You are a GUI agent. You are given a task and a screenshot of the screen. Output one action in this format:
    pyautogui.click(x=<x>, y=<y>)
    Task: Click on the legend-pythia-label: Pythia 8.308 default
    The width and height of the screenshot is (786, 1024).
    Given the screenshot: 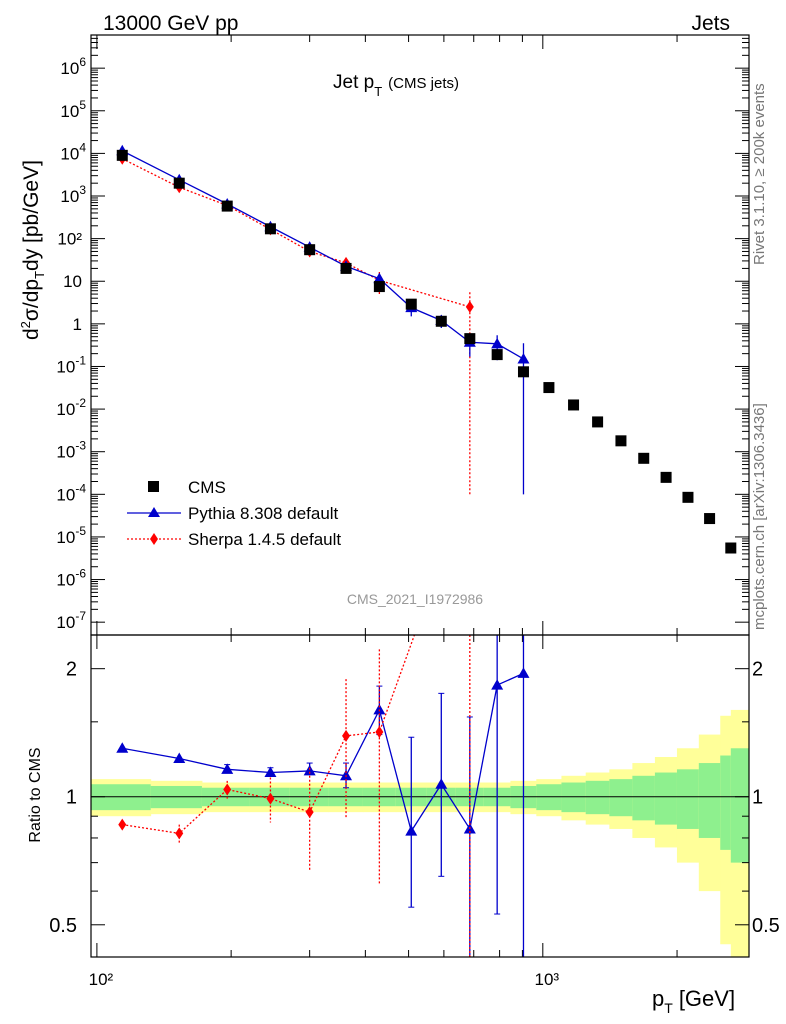 What is the action you would take?
    pyautogui.click(x=263, y=513)
    